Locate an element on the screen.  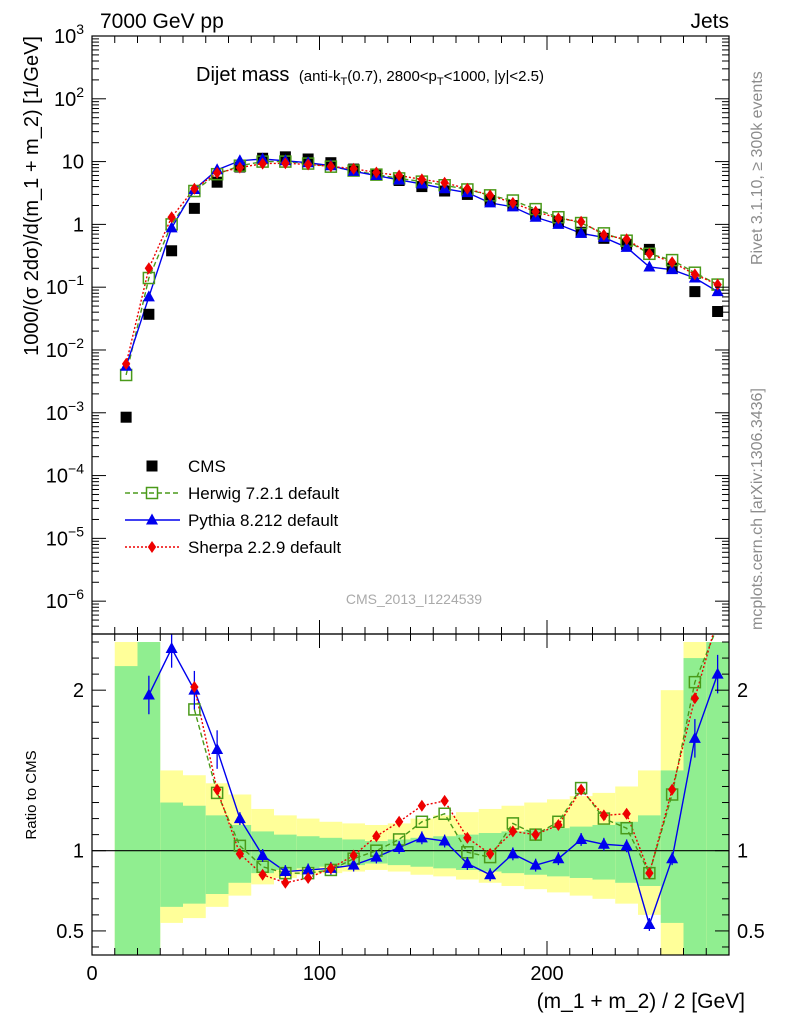
rivet-label: Rivet 3.1.10, ≥ 300k events is located at coordinates (757, 168).